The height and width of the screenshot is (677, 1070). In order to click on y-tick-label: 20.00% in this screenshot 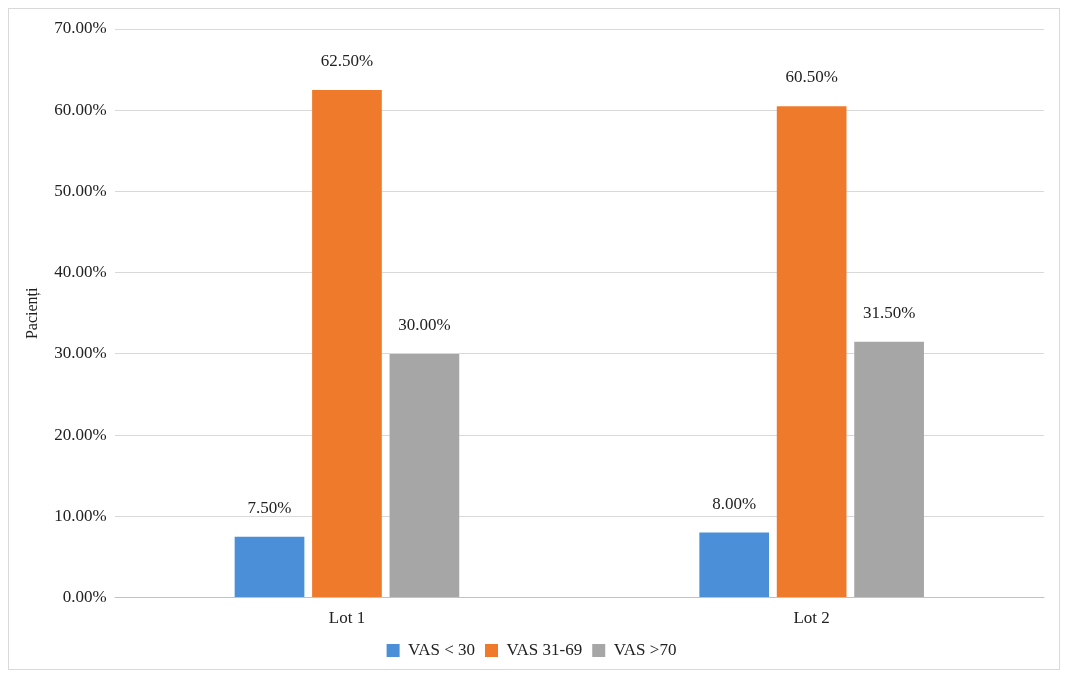, I will do `click(80, 434)`.